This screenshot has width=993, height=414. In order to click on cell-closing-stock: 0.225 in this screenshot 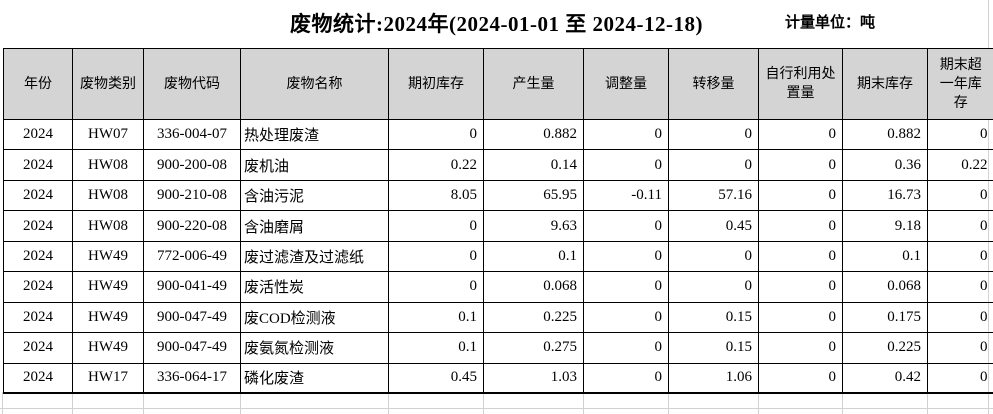, I will do `click(885, 348)`.